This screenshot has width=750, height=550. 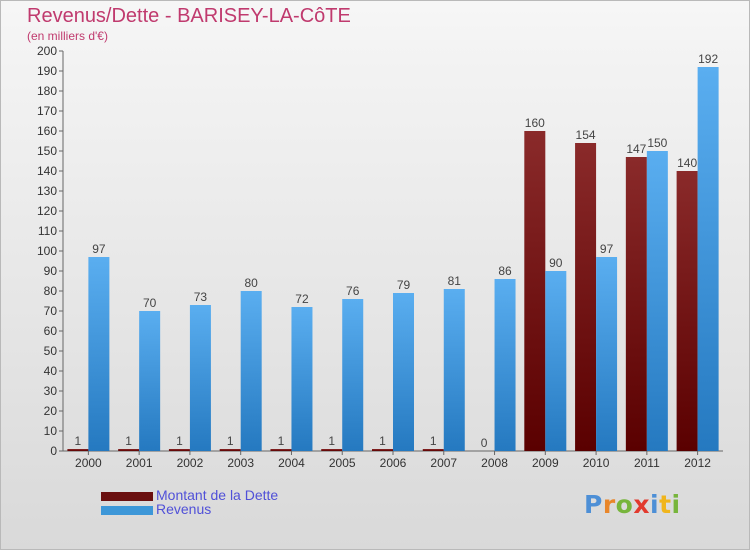 I want to click on y-tick-label: 10, so click(x=51, y=431).